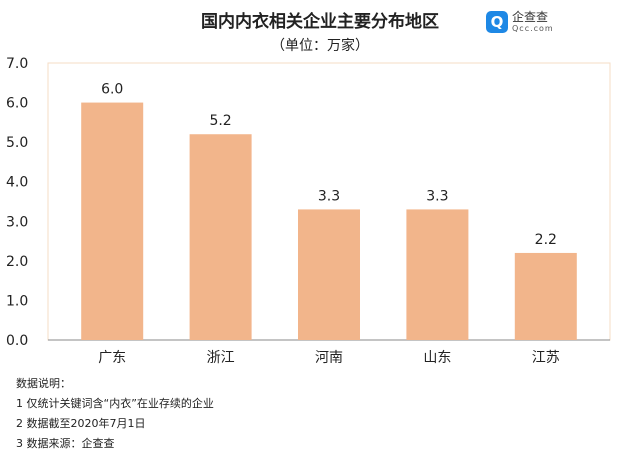 The width and height of the screenshot is (640, 464). Describe the element at coordinates (112, 358) in the screenshot. I see `x-tick-label: 广东` at that location.